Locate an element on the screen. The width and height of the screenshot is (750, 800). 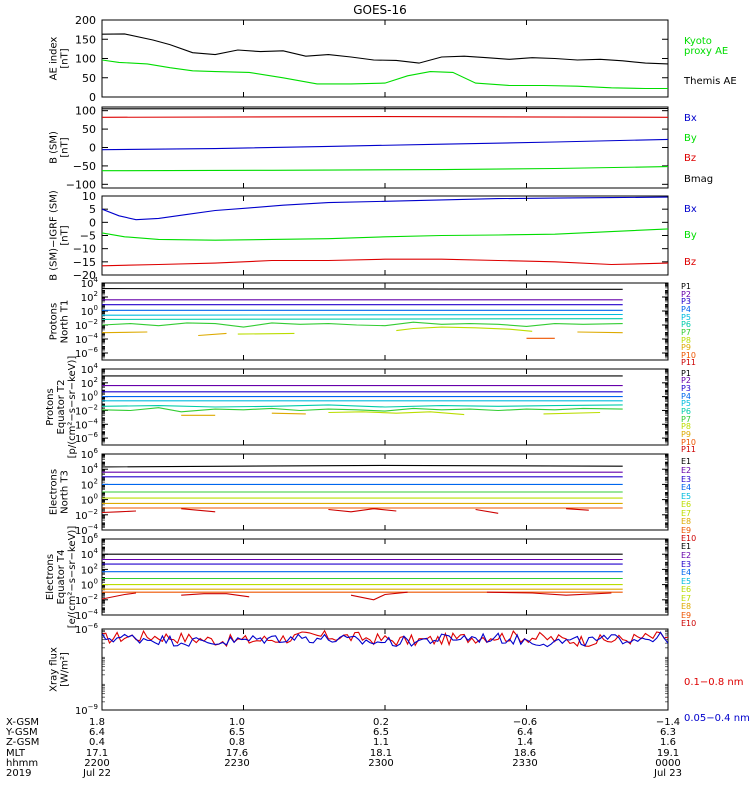
y-tick-label: 10⁶ is located at coordinates (90, 539).